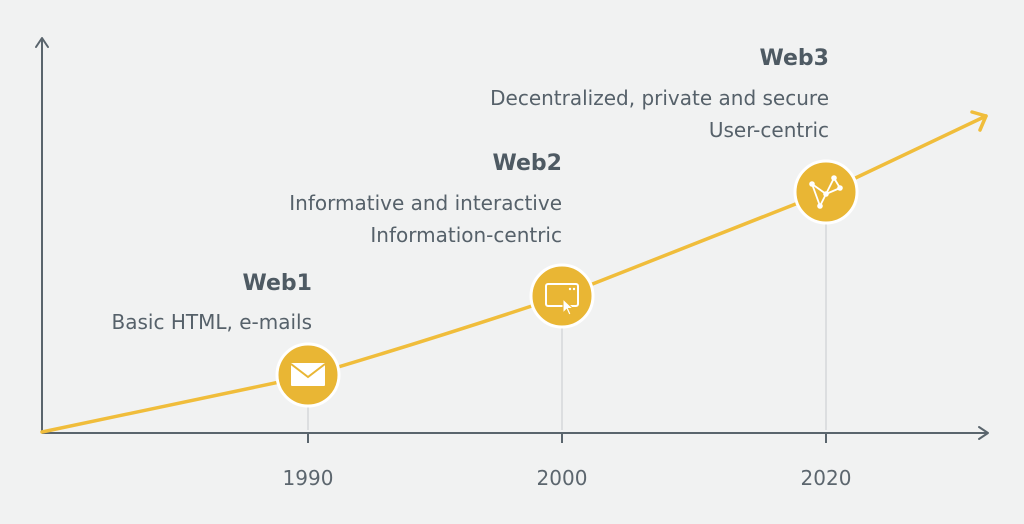 This screenshot has height=524, width=1024. I want to click on web3-desc-line-2: User-centric, so click(769, 130).